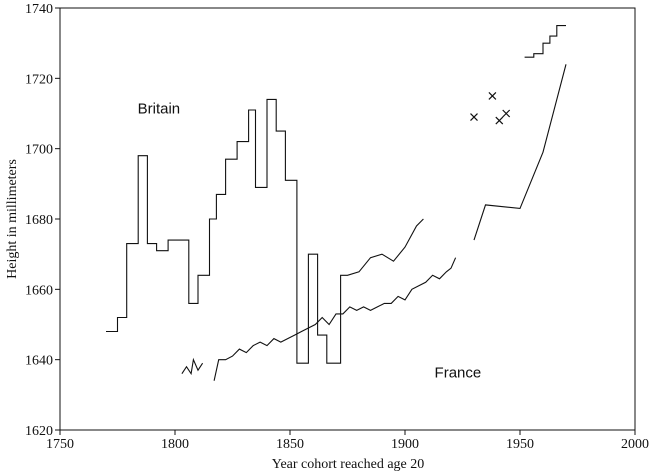  I want to click on y-tick-label: 1660, so click(39, 290).